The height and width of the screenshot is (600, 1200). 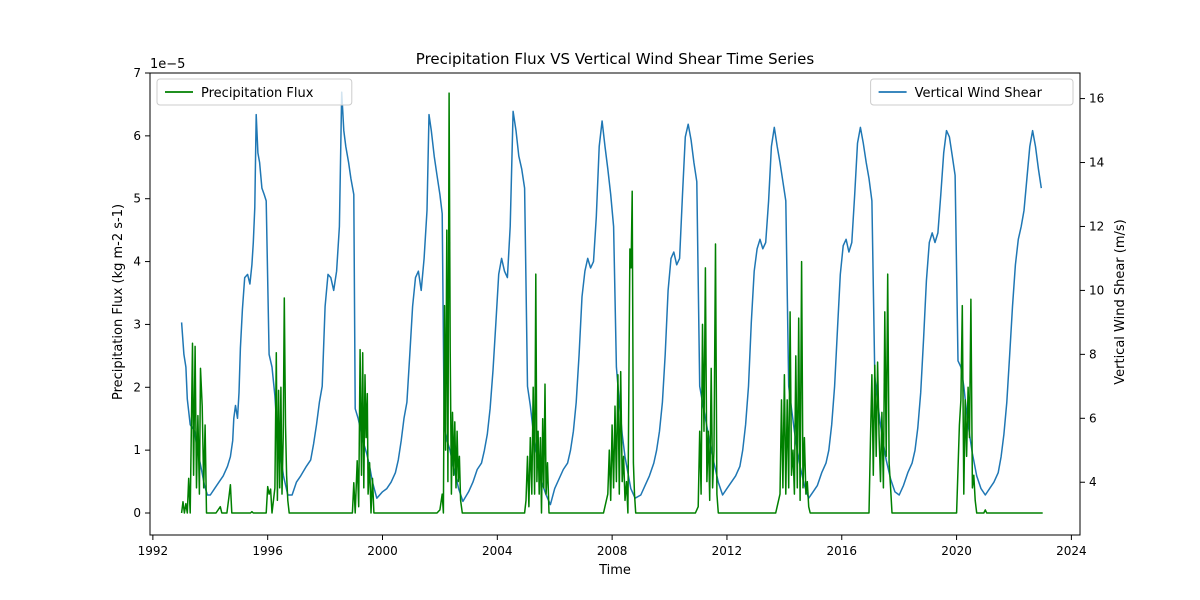 What do you see at coordinates (137, 262) in the screenshot?
I see `y-left-tick-label: 4` at bounding box center [137, 262].